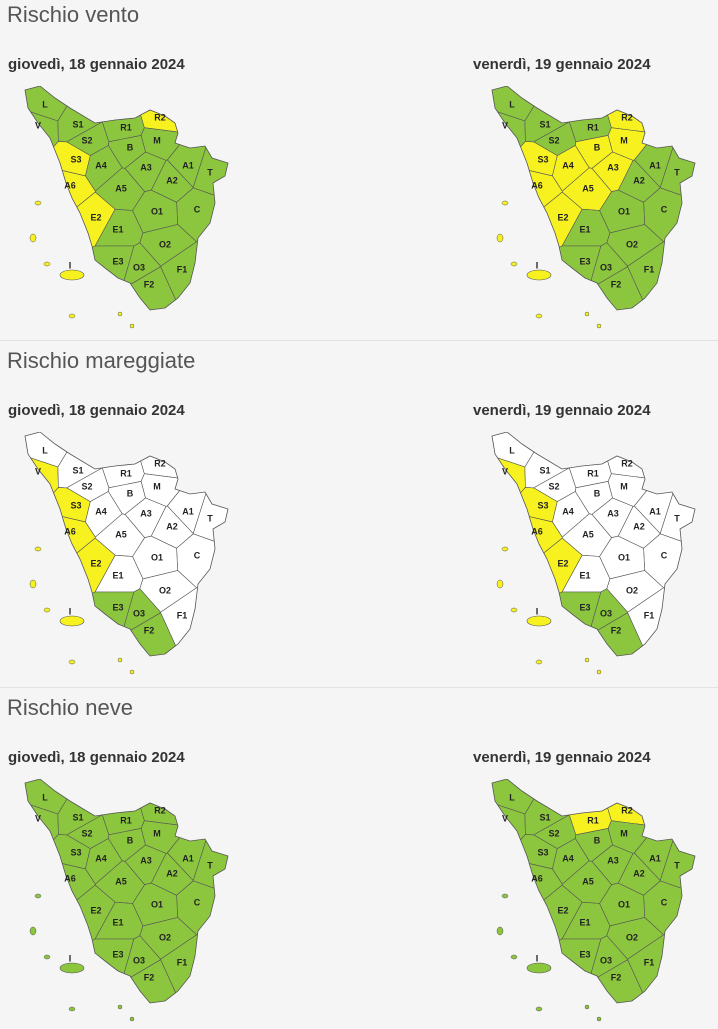  I want to click on section-title: Rischio mareggiate, so click(101, 360).